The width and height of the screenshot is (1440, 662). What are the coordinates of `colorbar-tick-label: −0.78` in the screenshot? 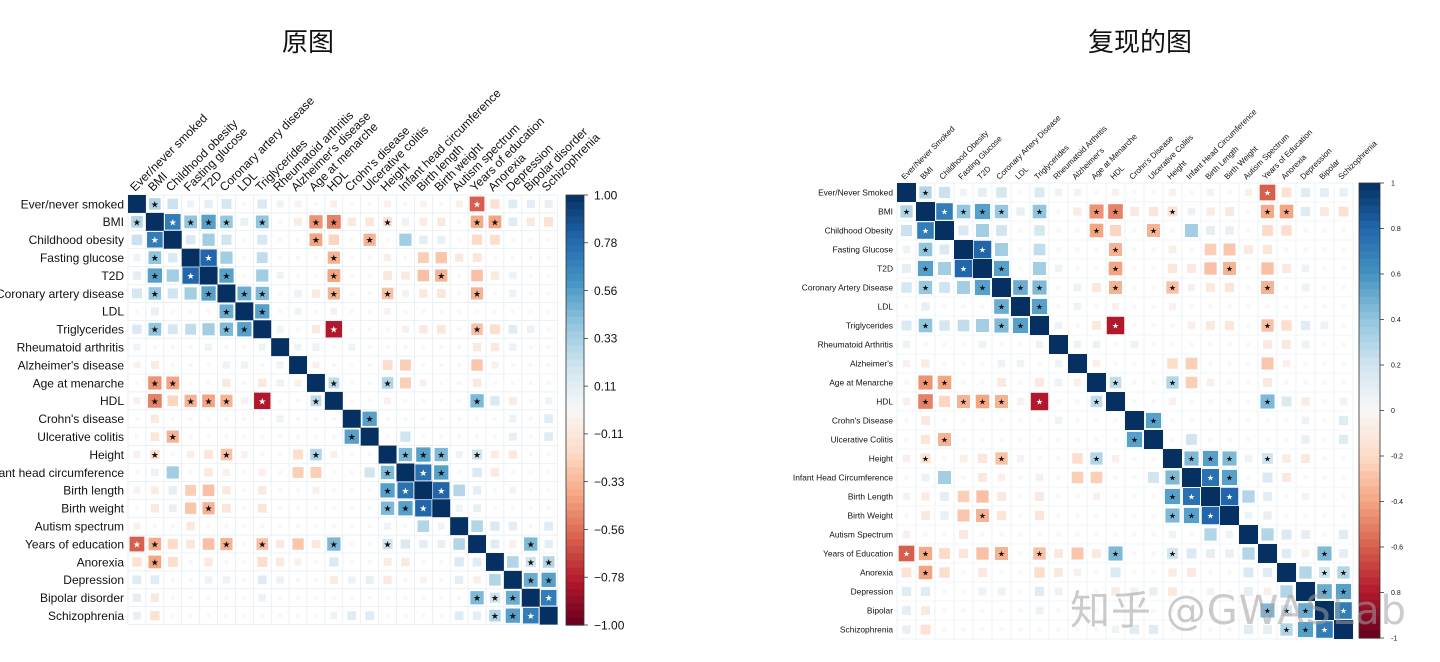 It's located at (609, 578).